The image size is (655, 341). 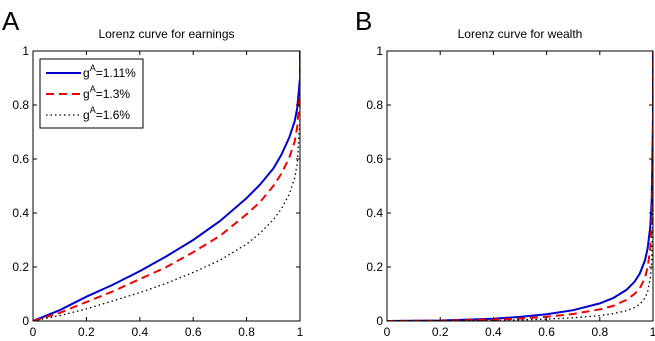 I want to click on legend: gA=1.11% gA=1.3% gA=1.6%, so click(x=91, y=93).